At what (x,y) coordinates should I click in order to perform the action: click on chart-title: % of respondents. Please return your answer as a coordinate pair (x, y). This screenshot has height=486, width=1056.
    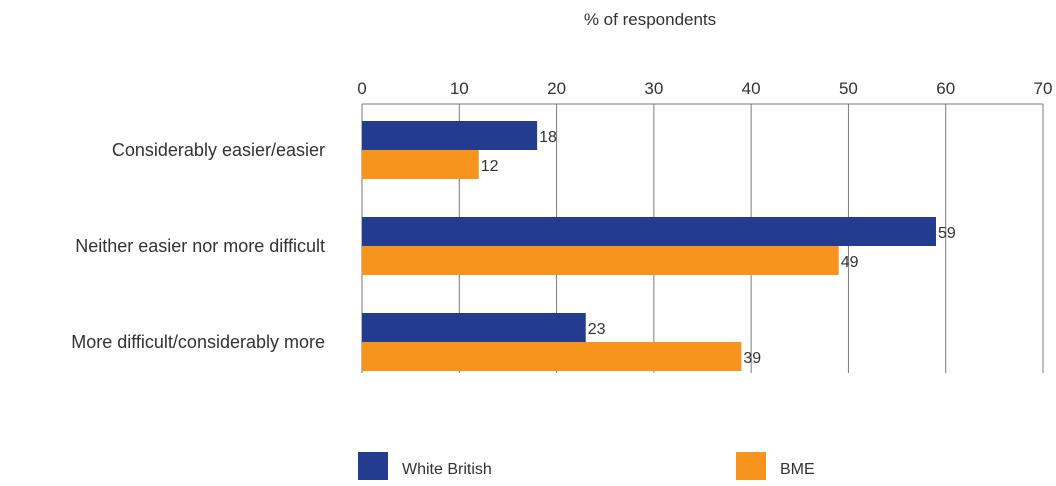
    Looking at the image, I should click on (650, 19).